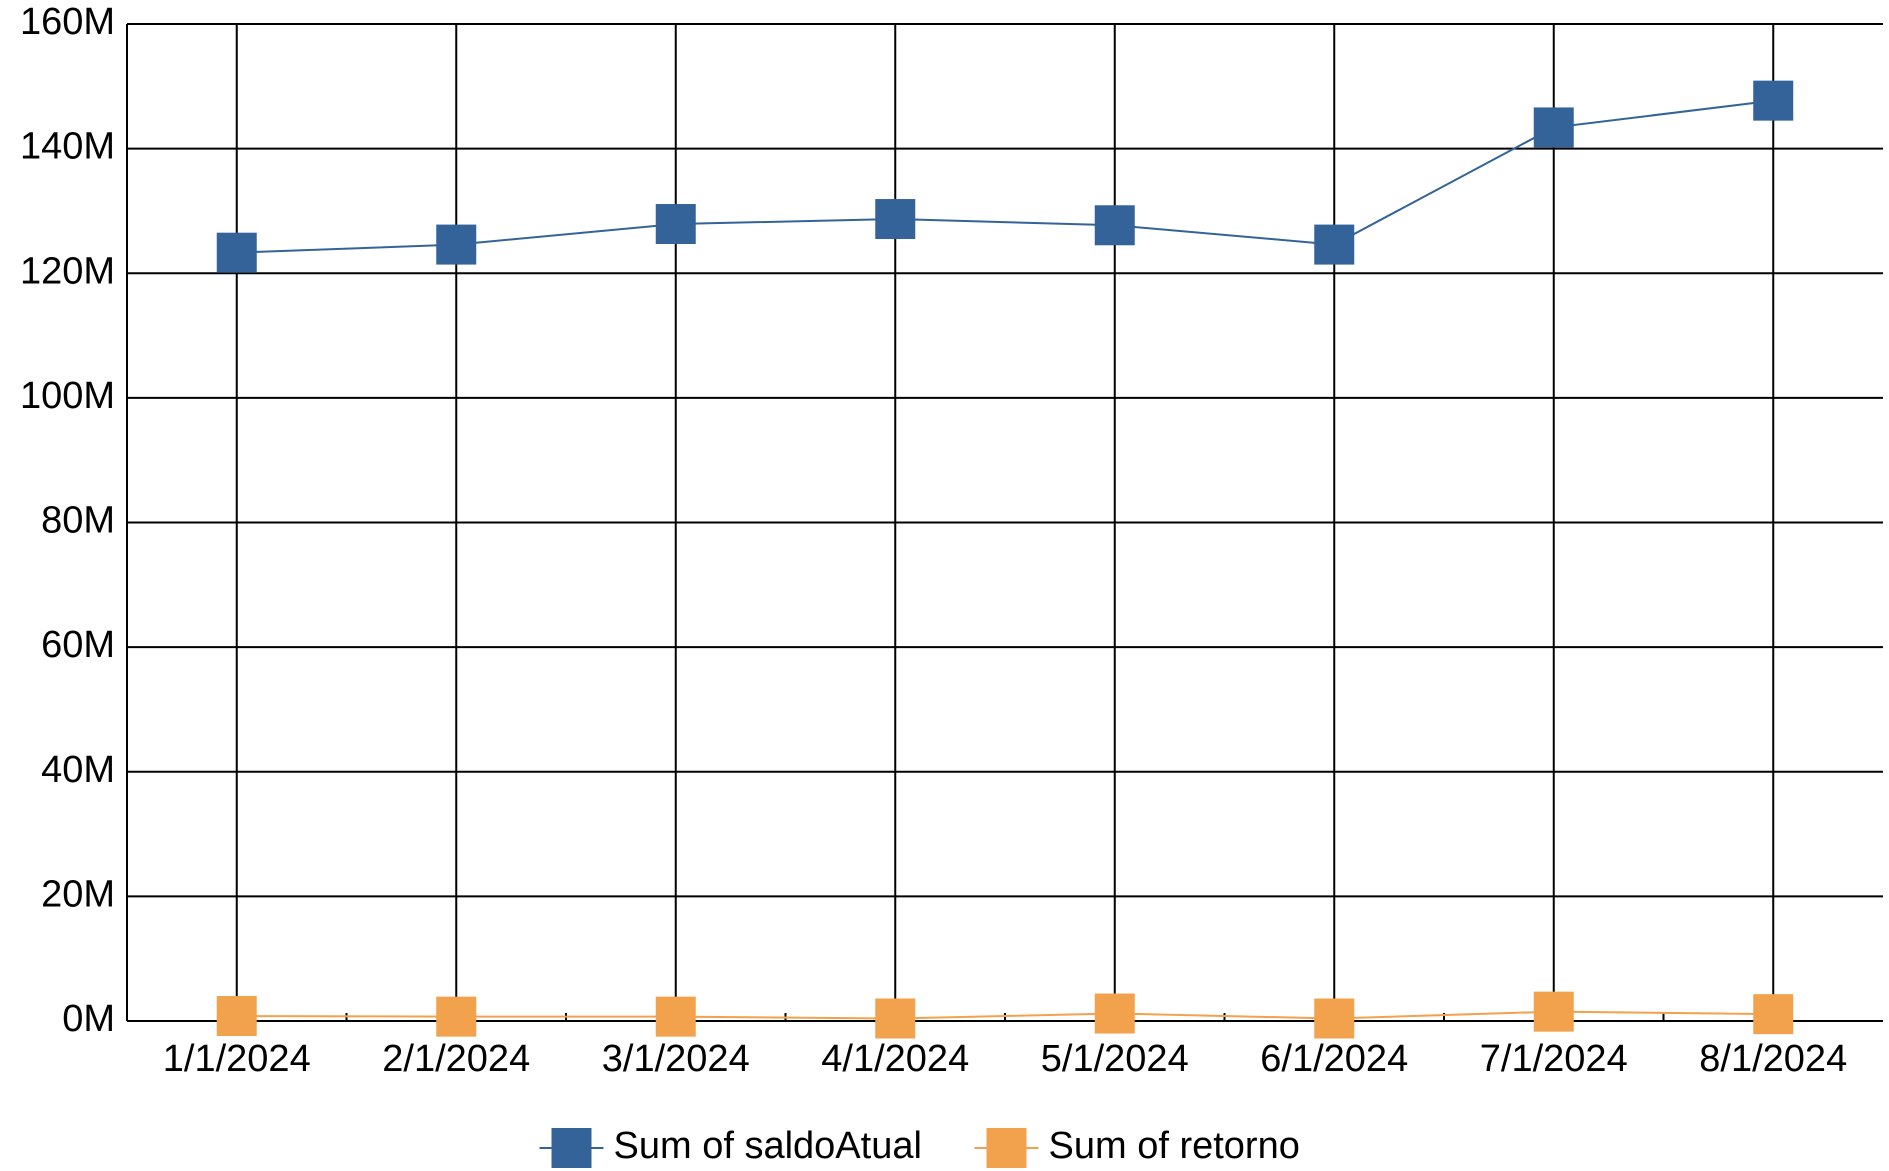 This screenshot has height=1171, width=1889. I want to click on y-tick-label: 120M, so click(67, 271).